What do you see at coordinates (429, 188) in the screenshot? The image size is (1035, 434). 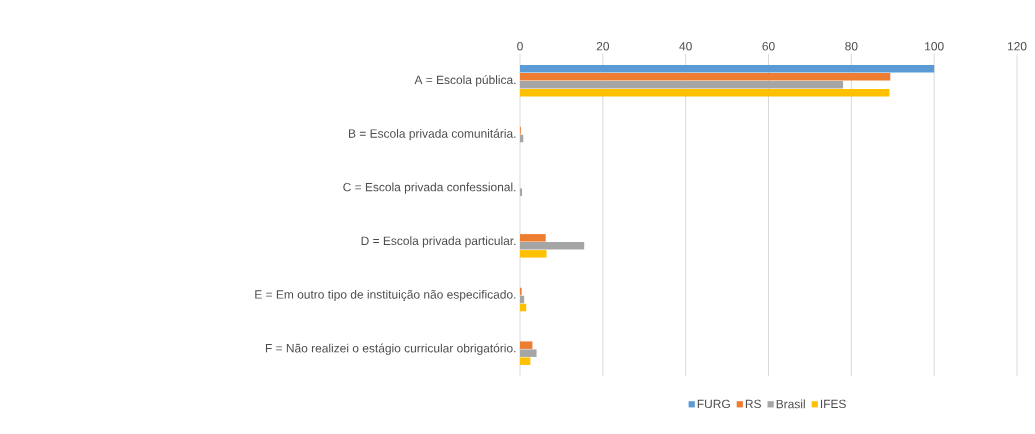 I see `y-tick-label: C = Escola privada confessional.` at bounding box center [429, 188].